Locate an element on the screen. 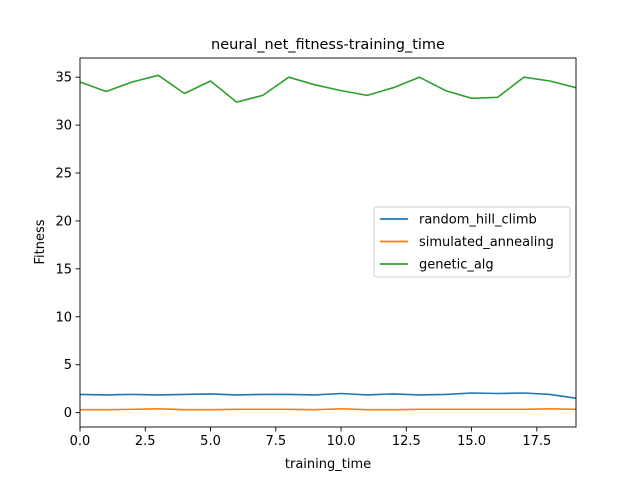  legend-label-genetic_alg: genetic_alg is located at coordinates (456, 265).